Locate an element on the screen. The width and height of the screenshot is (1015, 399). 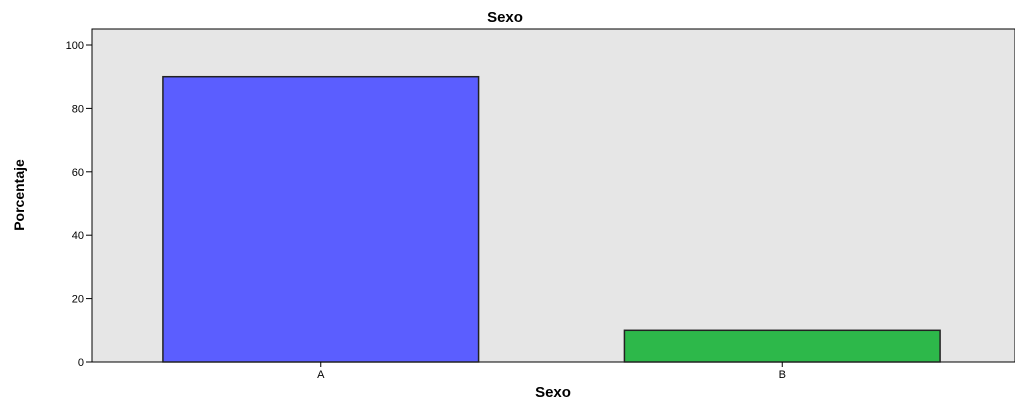
y-tick-label: 20 is located at coordinates (78, 300).